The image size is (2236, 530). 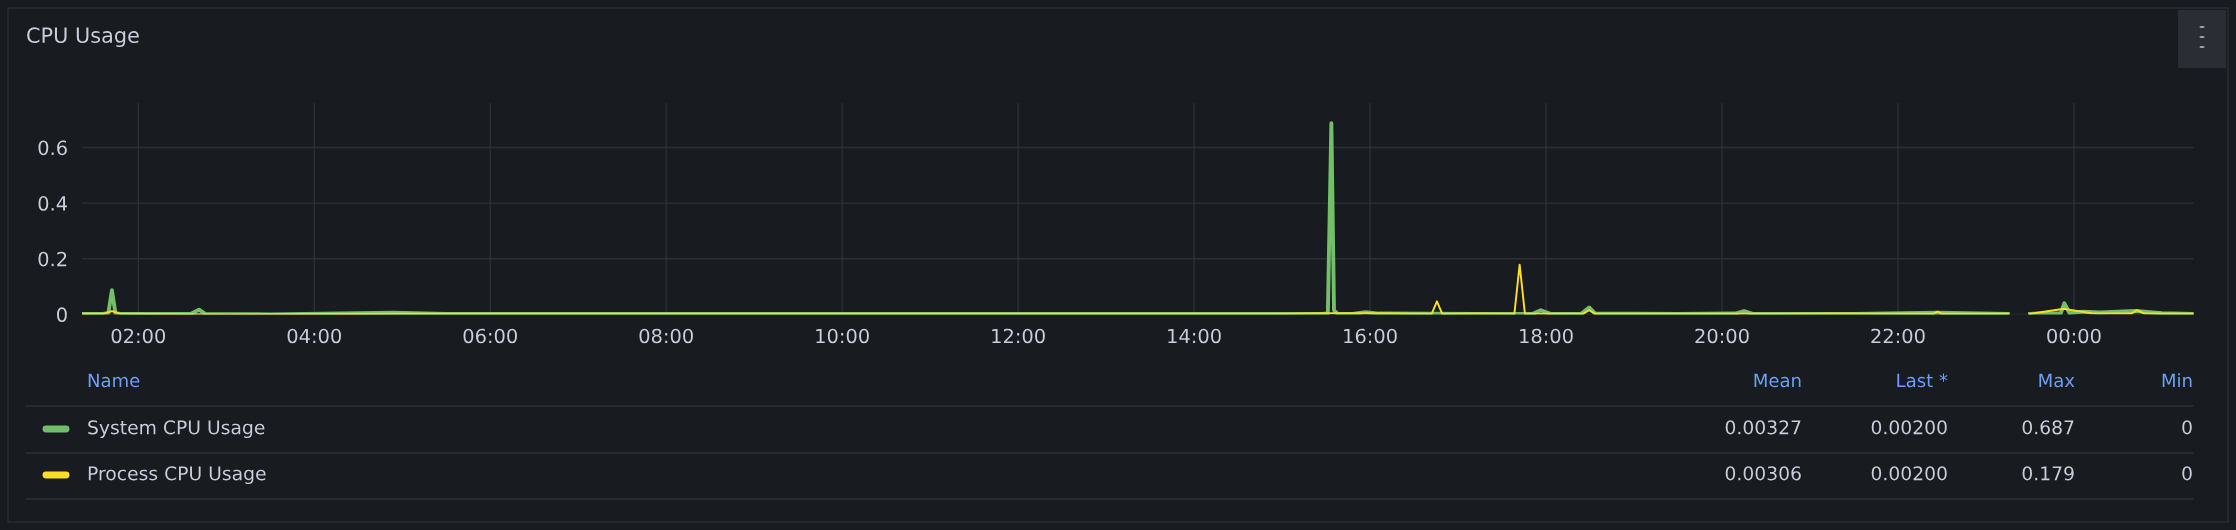 What do you see at coordinates (1018, 336) in the screenshot?
I see `x-tick-label: 12:00` at bounding box center [1018, 336].